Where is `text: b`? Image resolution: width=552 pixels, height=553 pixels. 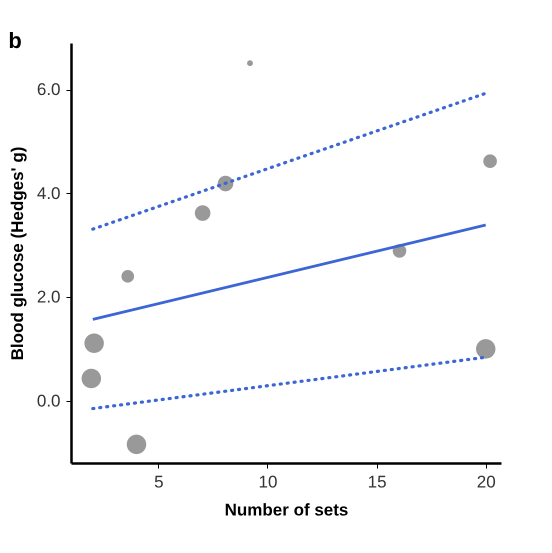 text: b is located at coordinates (15, 40).